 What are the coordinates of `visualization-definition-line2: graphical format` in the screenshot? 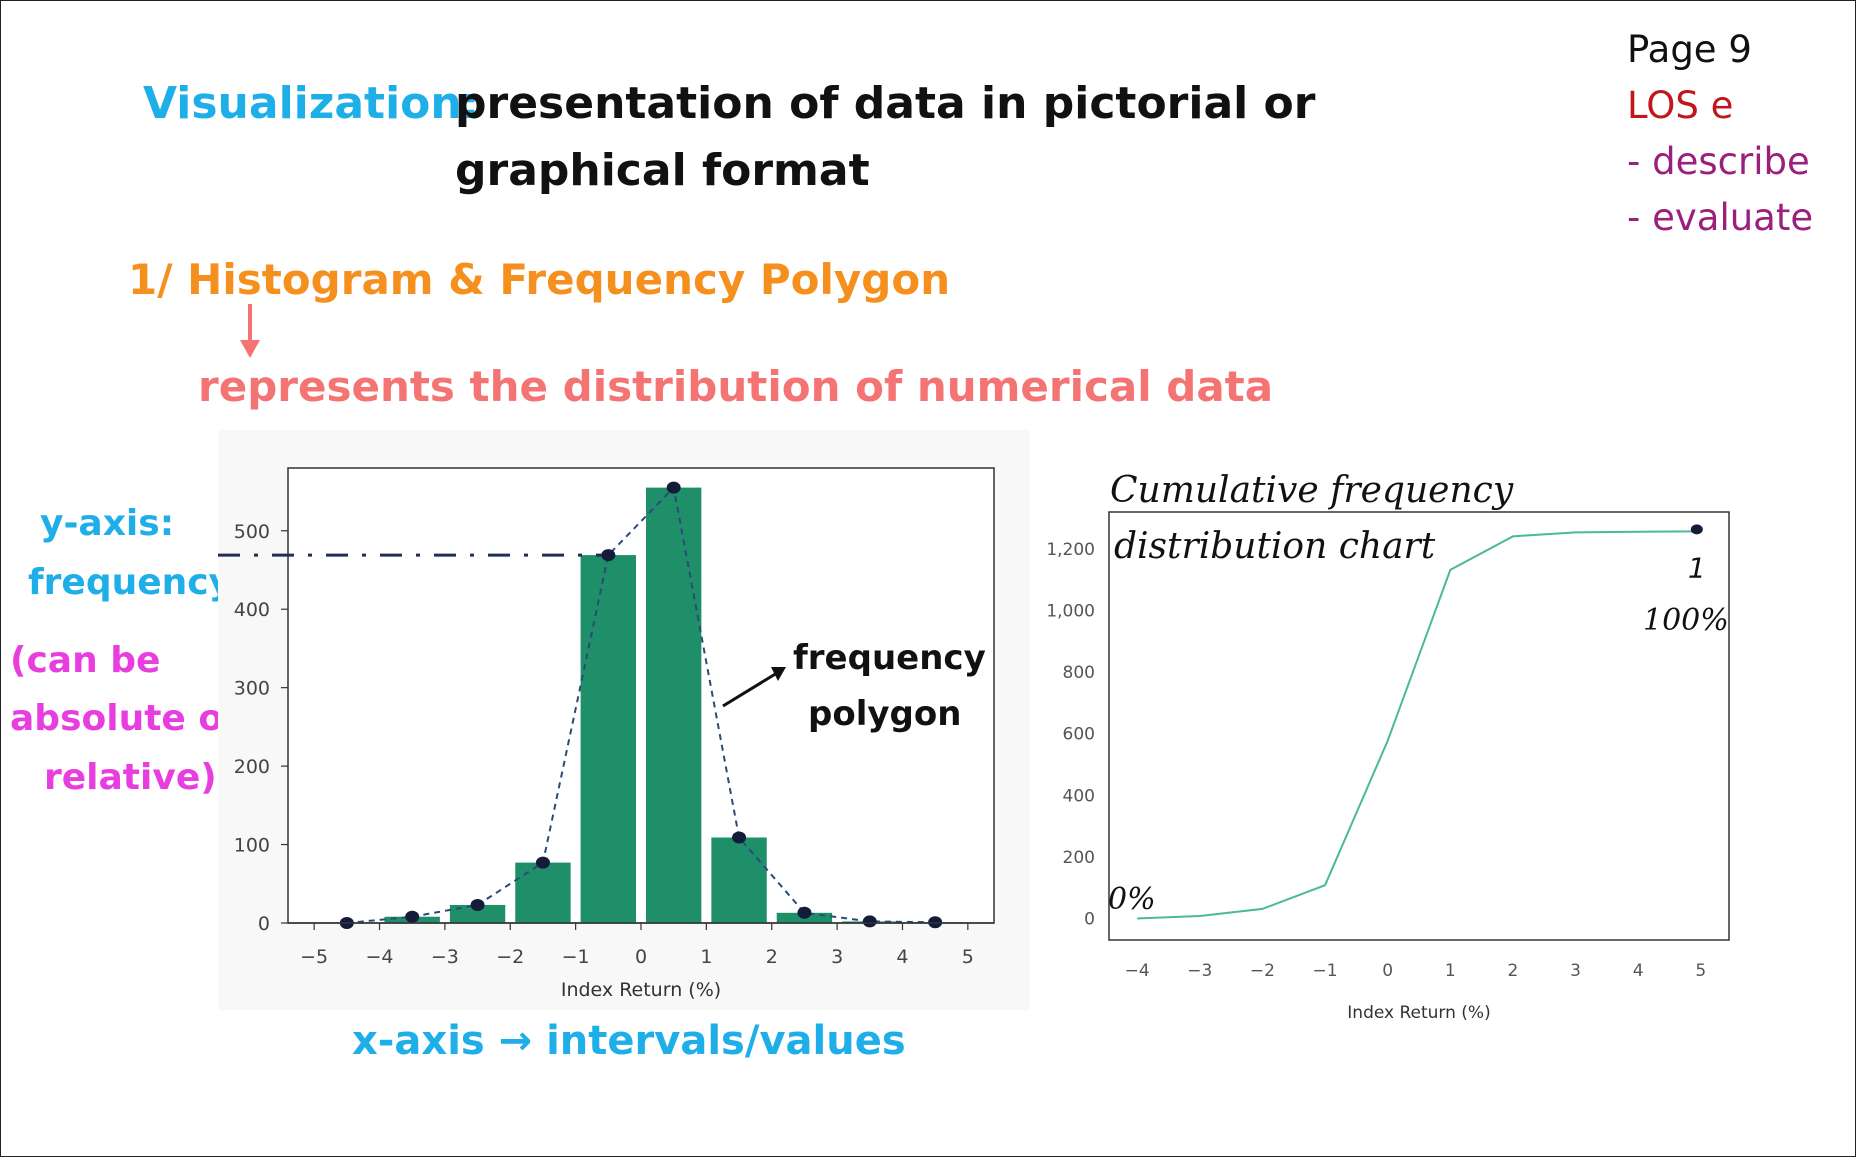 It's located at (662, 170).